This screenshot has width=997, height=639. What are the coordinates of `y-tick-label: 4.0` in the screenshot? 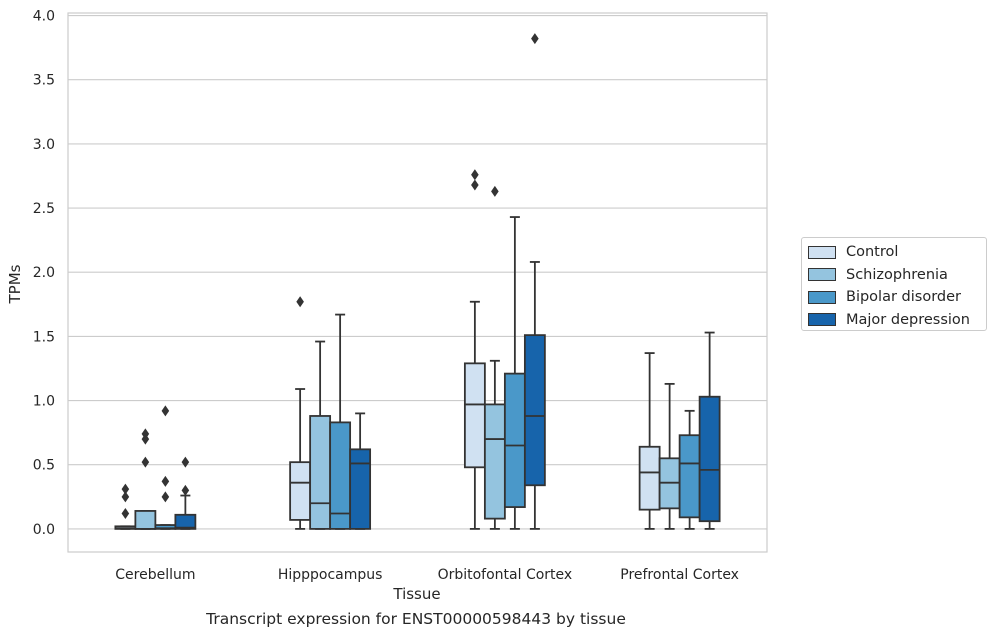 It's located at (44, 17).